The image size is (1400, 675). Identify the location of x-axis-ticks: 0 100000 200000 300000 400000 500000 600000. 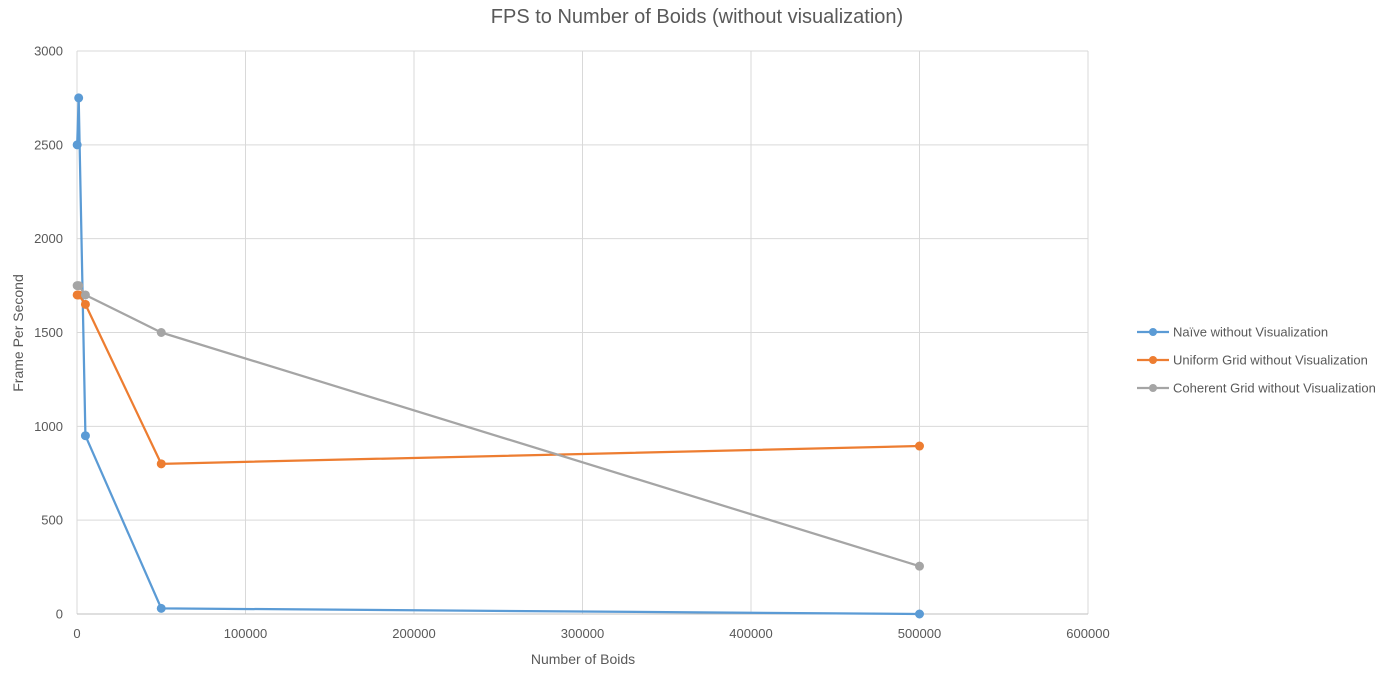
(591, 633).